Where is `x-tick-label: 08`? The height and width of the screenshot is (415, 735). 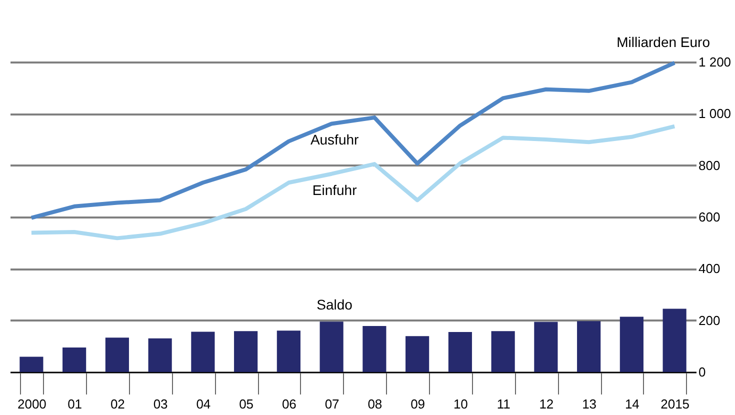 x-tick-label: 08 is located at coordinates (375, 404).